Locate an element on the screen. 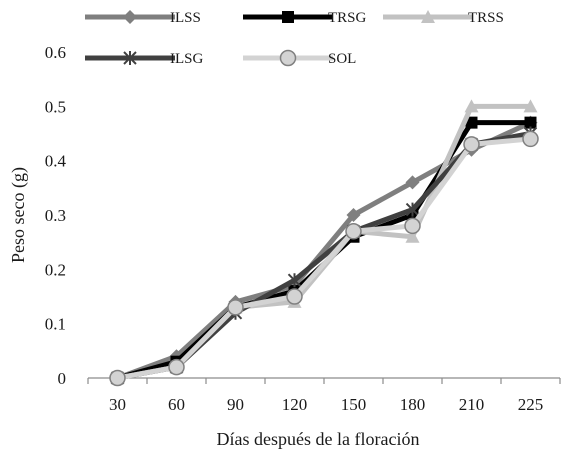 The image size is (587, 455). legend-marker-ilsg is located at coordinates (130, 58).